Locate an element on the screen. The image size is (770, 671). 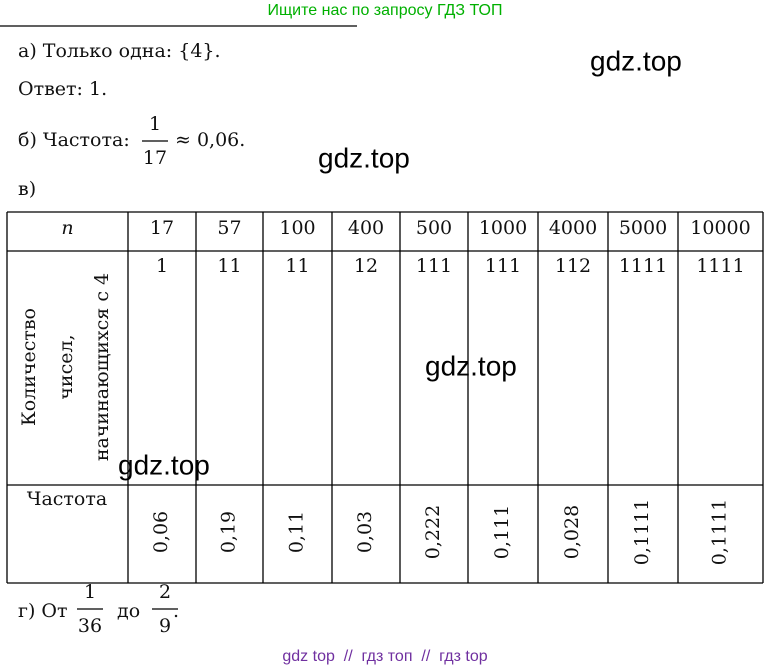
part-b-label: б) Частота: is located at coordinates (74, 140).